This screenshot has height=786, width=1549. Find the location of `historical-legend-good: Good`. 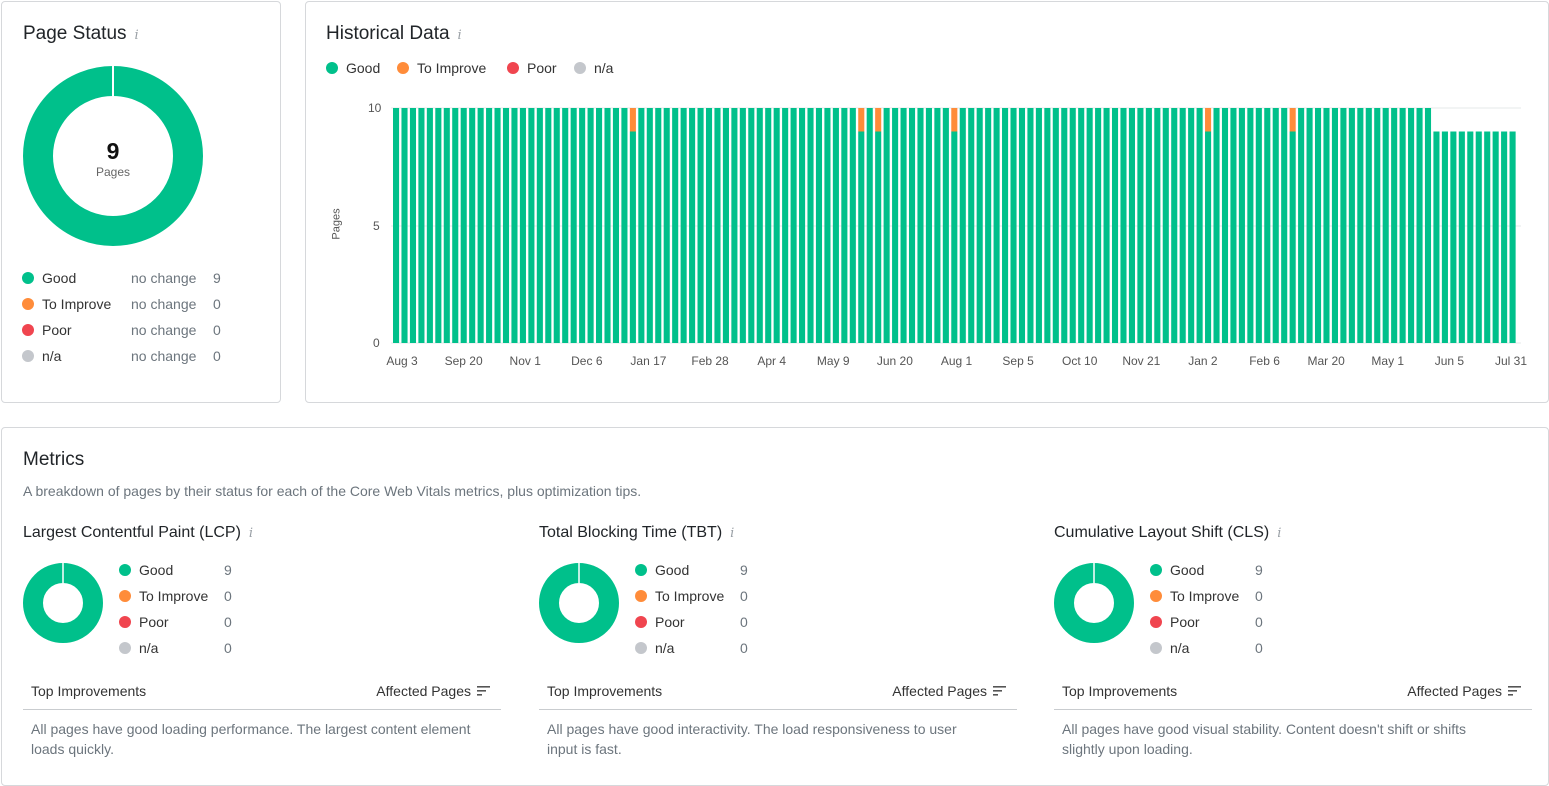

historical-legend-good: Good is located at coordinates (353, 68).